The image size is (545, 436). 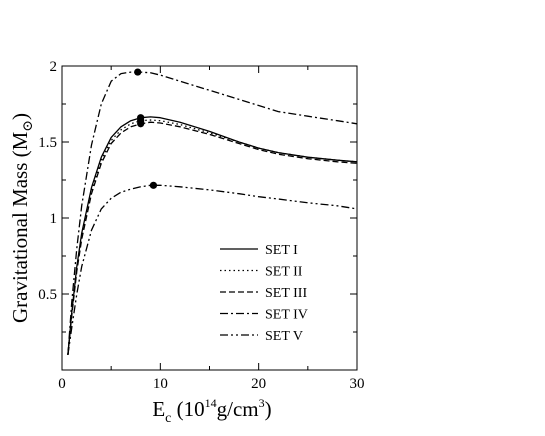 I want to click on max-mass-point-set-v, so click(x=153, y=185).